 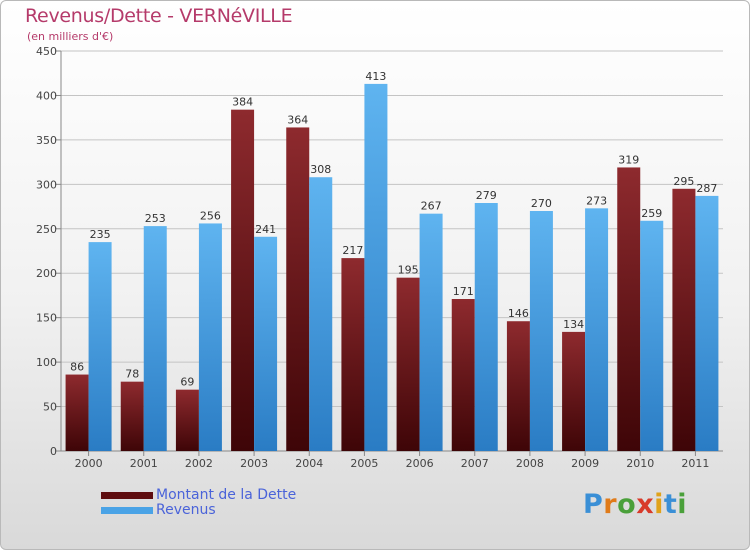 What do you see at coordinates (53, 451) in the screenshot?
I see `y-tick-label: 0` at bounding box center [53, 451].